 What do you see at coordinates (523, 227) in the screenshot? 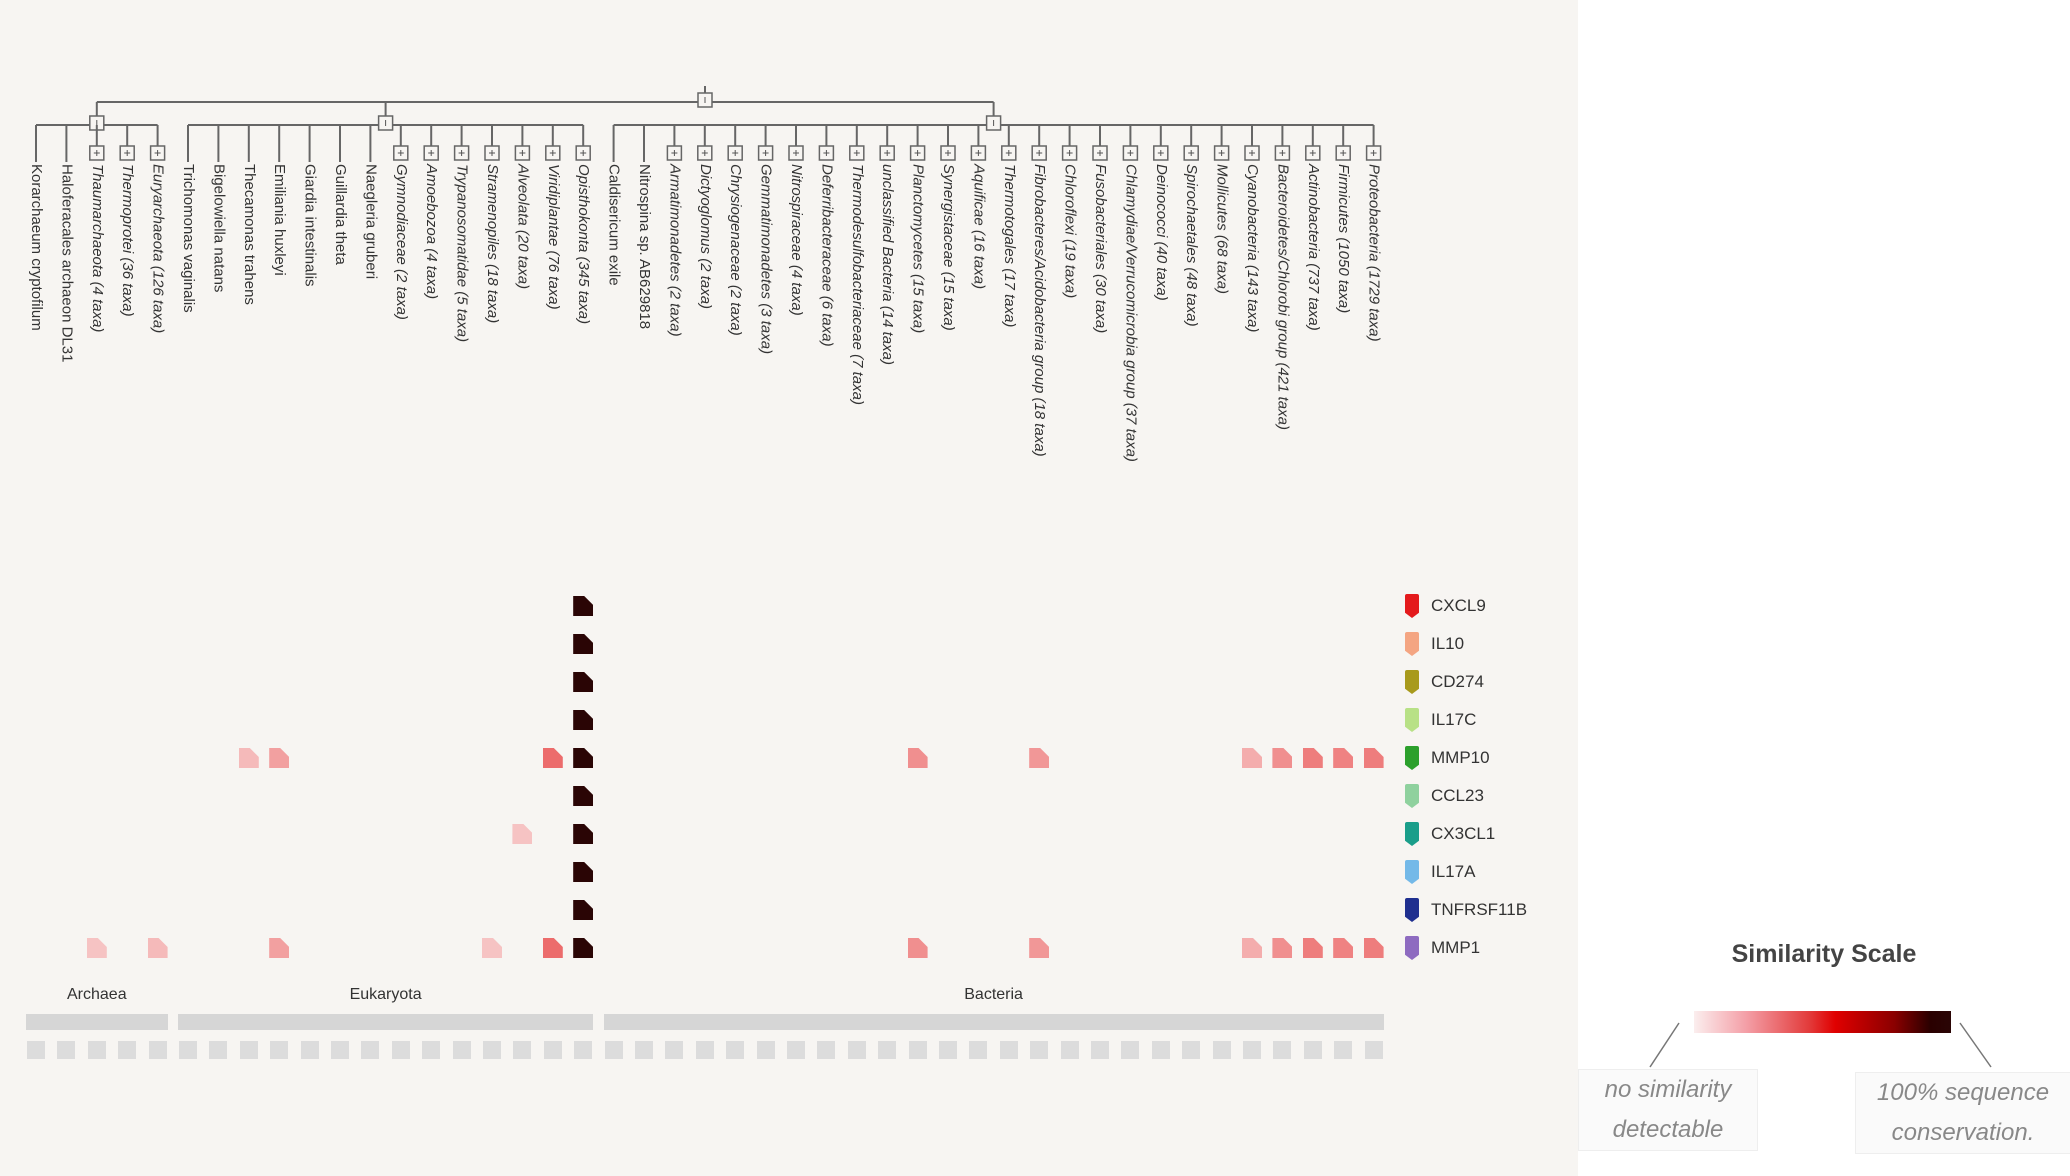
I see `taxon-label: Alveolata (20 taxa)` at bounding box center [523, 227].